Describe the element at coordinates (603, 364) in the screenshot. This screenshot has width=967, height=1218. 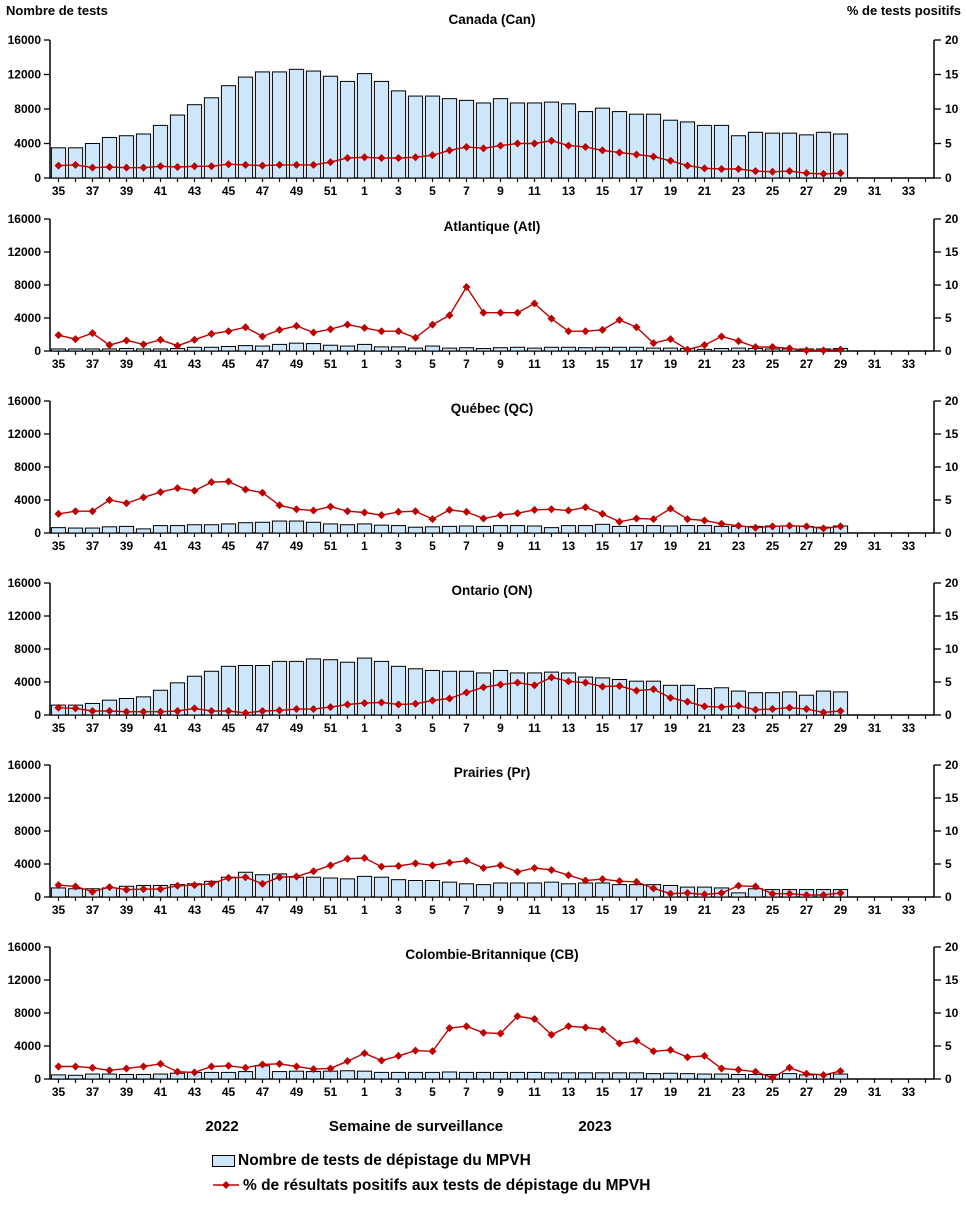
I see `x-tick-label: 15` at that location.